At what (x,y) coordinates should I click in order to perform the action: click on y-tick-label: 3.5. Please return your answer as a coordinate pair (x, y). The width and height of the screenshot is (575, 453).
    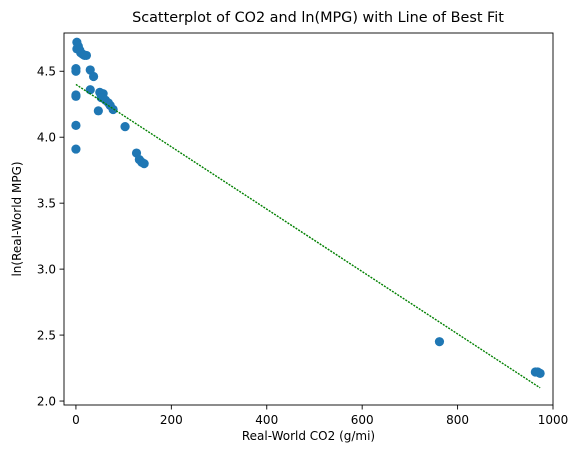
    Looking at the image, I should click on (46, 203).